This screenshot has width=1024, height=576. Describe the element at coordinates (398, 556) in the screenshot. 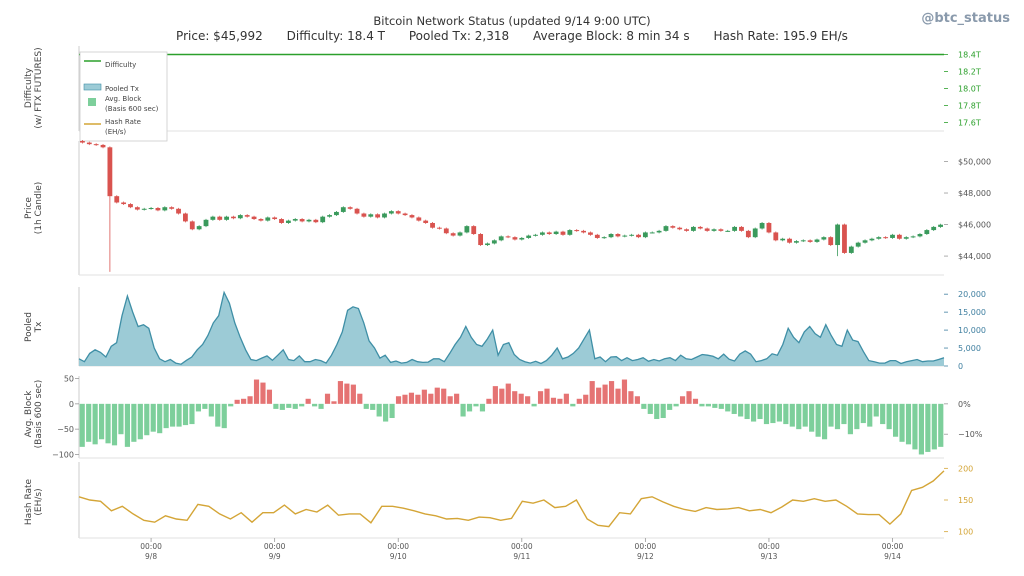

I see `x-tick-label: 9/10` at that location.